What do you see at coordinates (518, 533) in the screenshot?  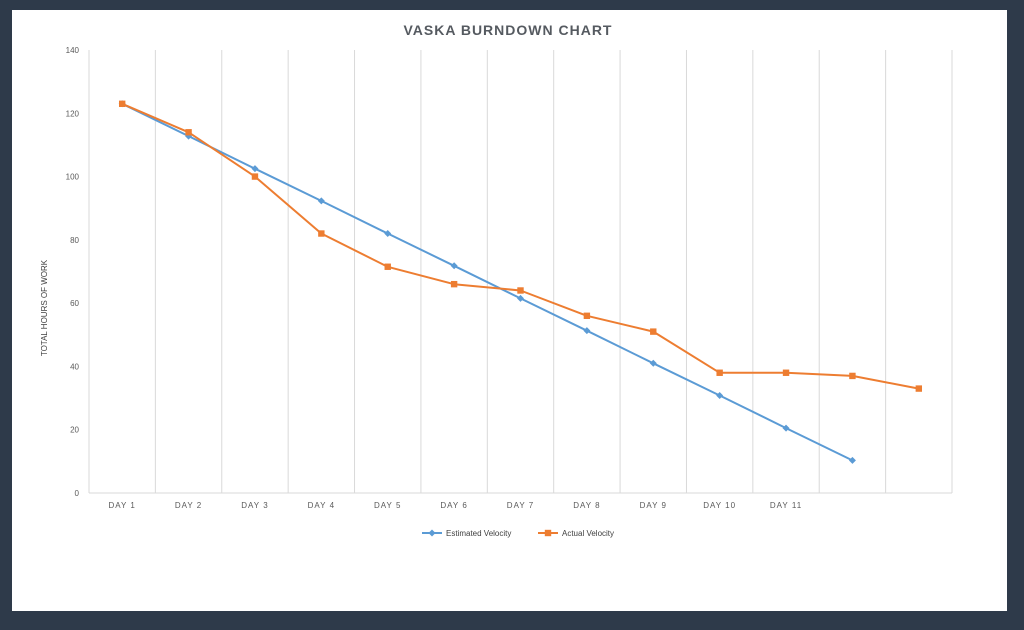 I see `legend: Estimated Velocity Actual Velocity` at bounding box center [518, 533].